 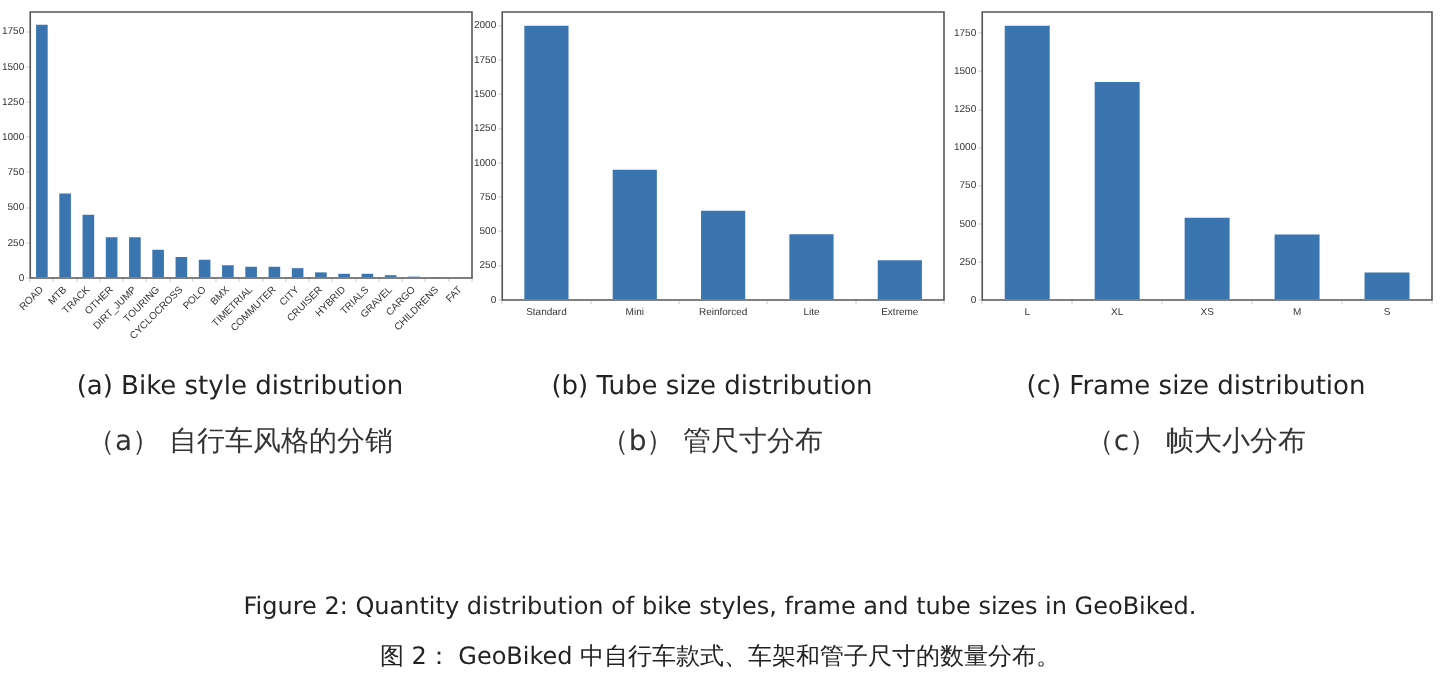 What do you see at coordinates (712, 442) in the screenshot?
I see `text: （b） 管尺寸分布` at bounding box center [712, 442].